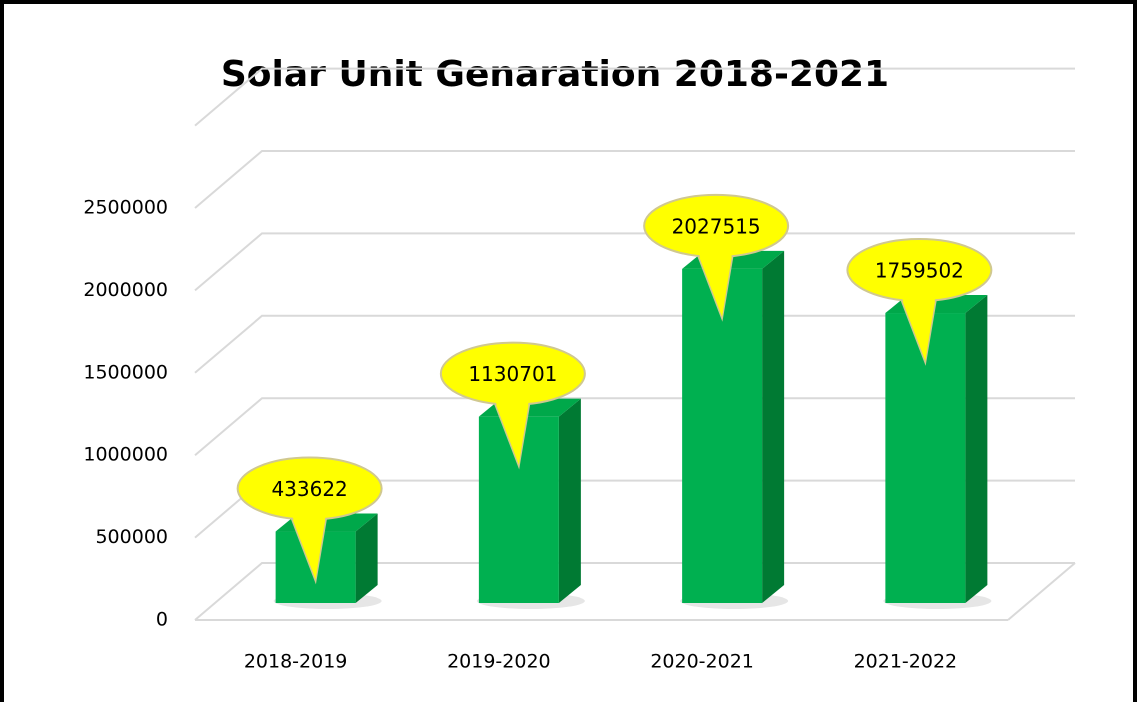 The height and width of the screenshot is (702, 1139). Describe the element at coordinates (919, 271) in the screenshot. I see `value-label: 1759502` at that location.